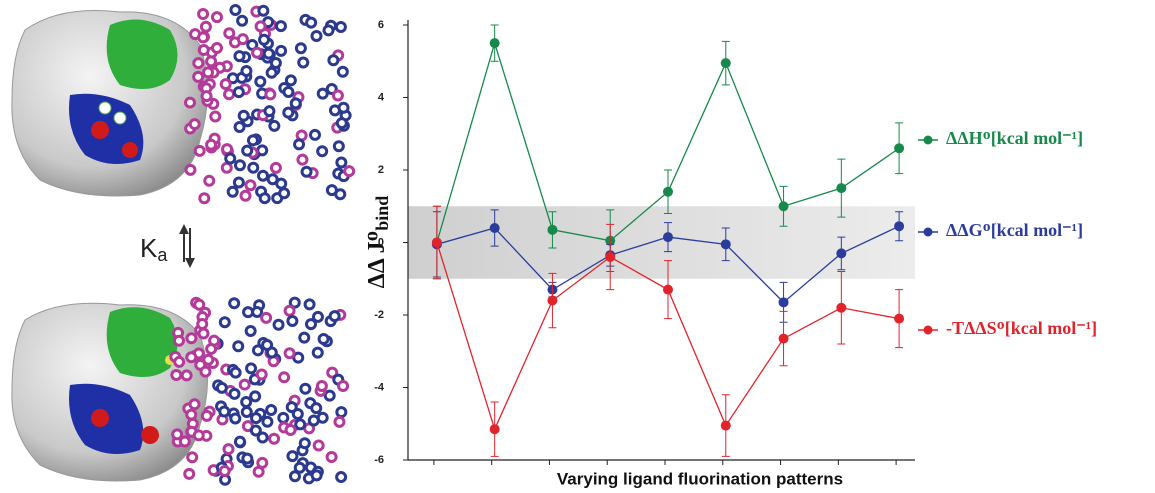  Describe the element at coordinates (154, 249) in the screenshot. I see `equilibrium-label: Ka` at that location.